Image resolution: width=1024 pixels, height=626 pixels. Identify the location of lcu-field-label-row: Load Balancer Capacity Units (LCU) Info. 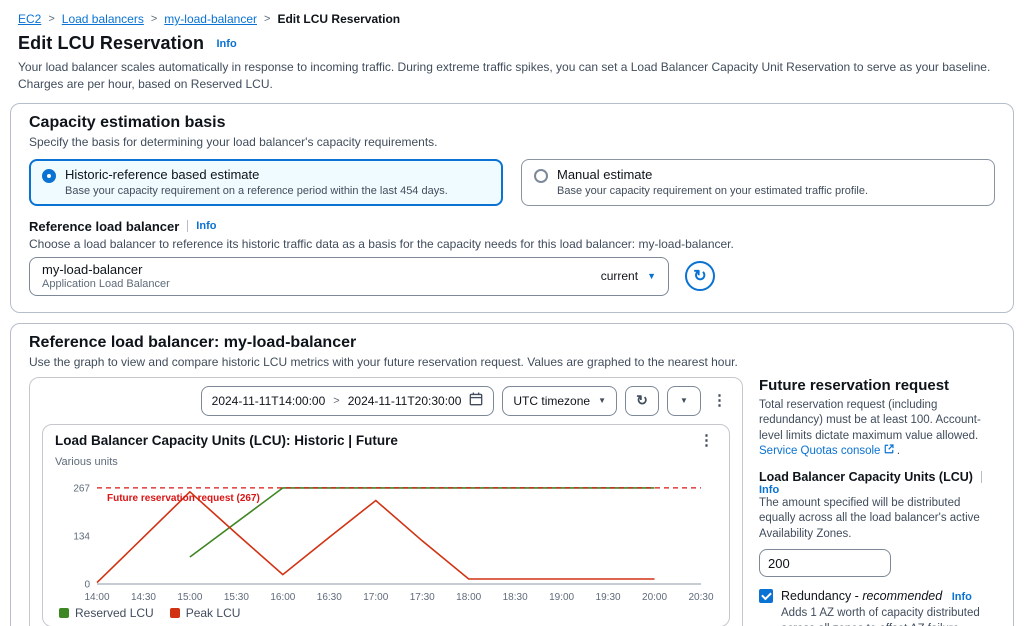
(877, 483).